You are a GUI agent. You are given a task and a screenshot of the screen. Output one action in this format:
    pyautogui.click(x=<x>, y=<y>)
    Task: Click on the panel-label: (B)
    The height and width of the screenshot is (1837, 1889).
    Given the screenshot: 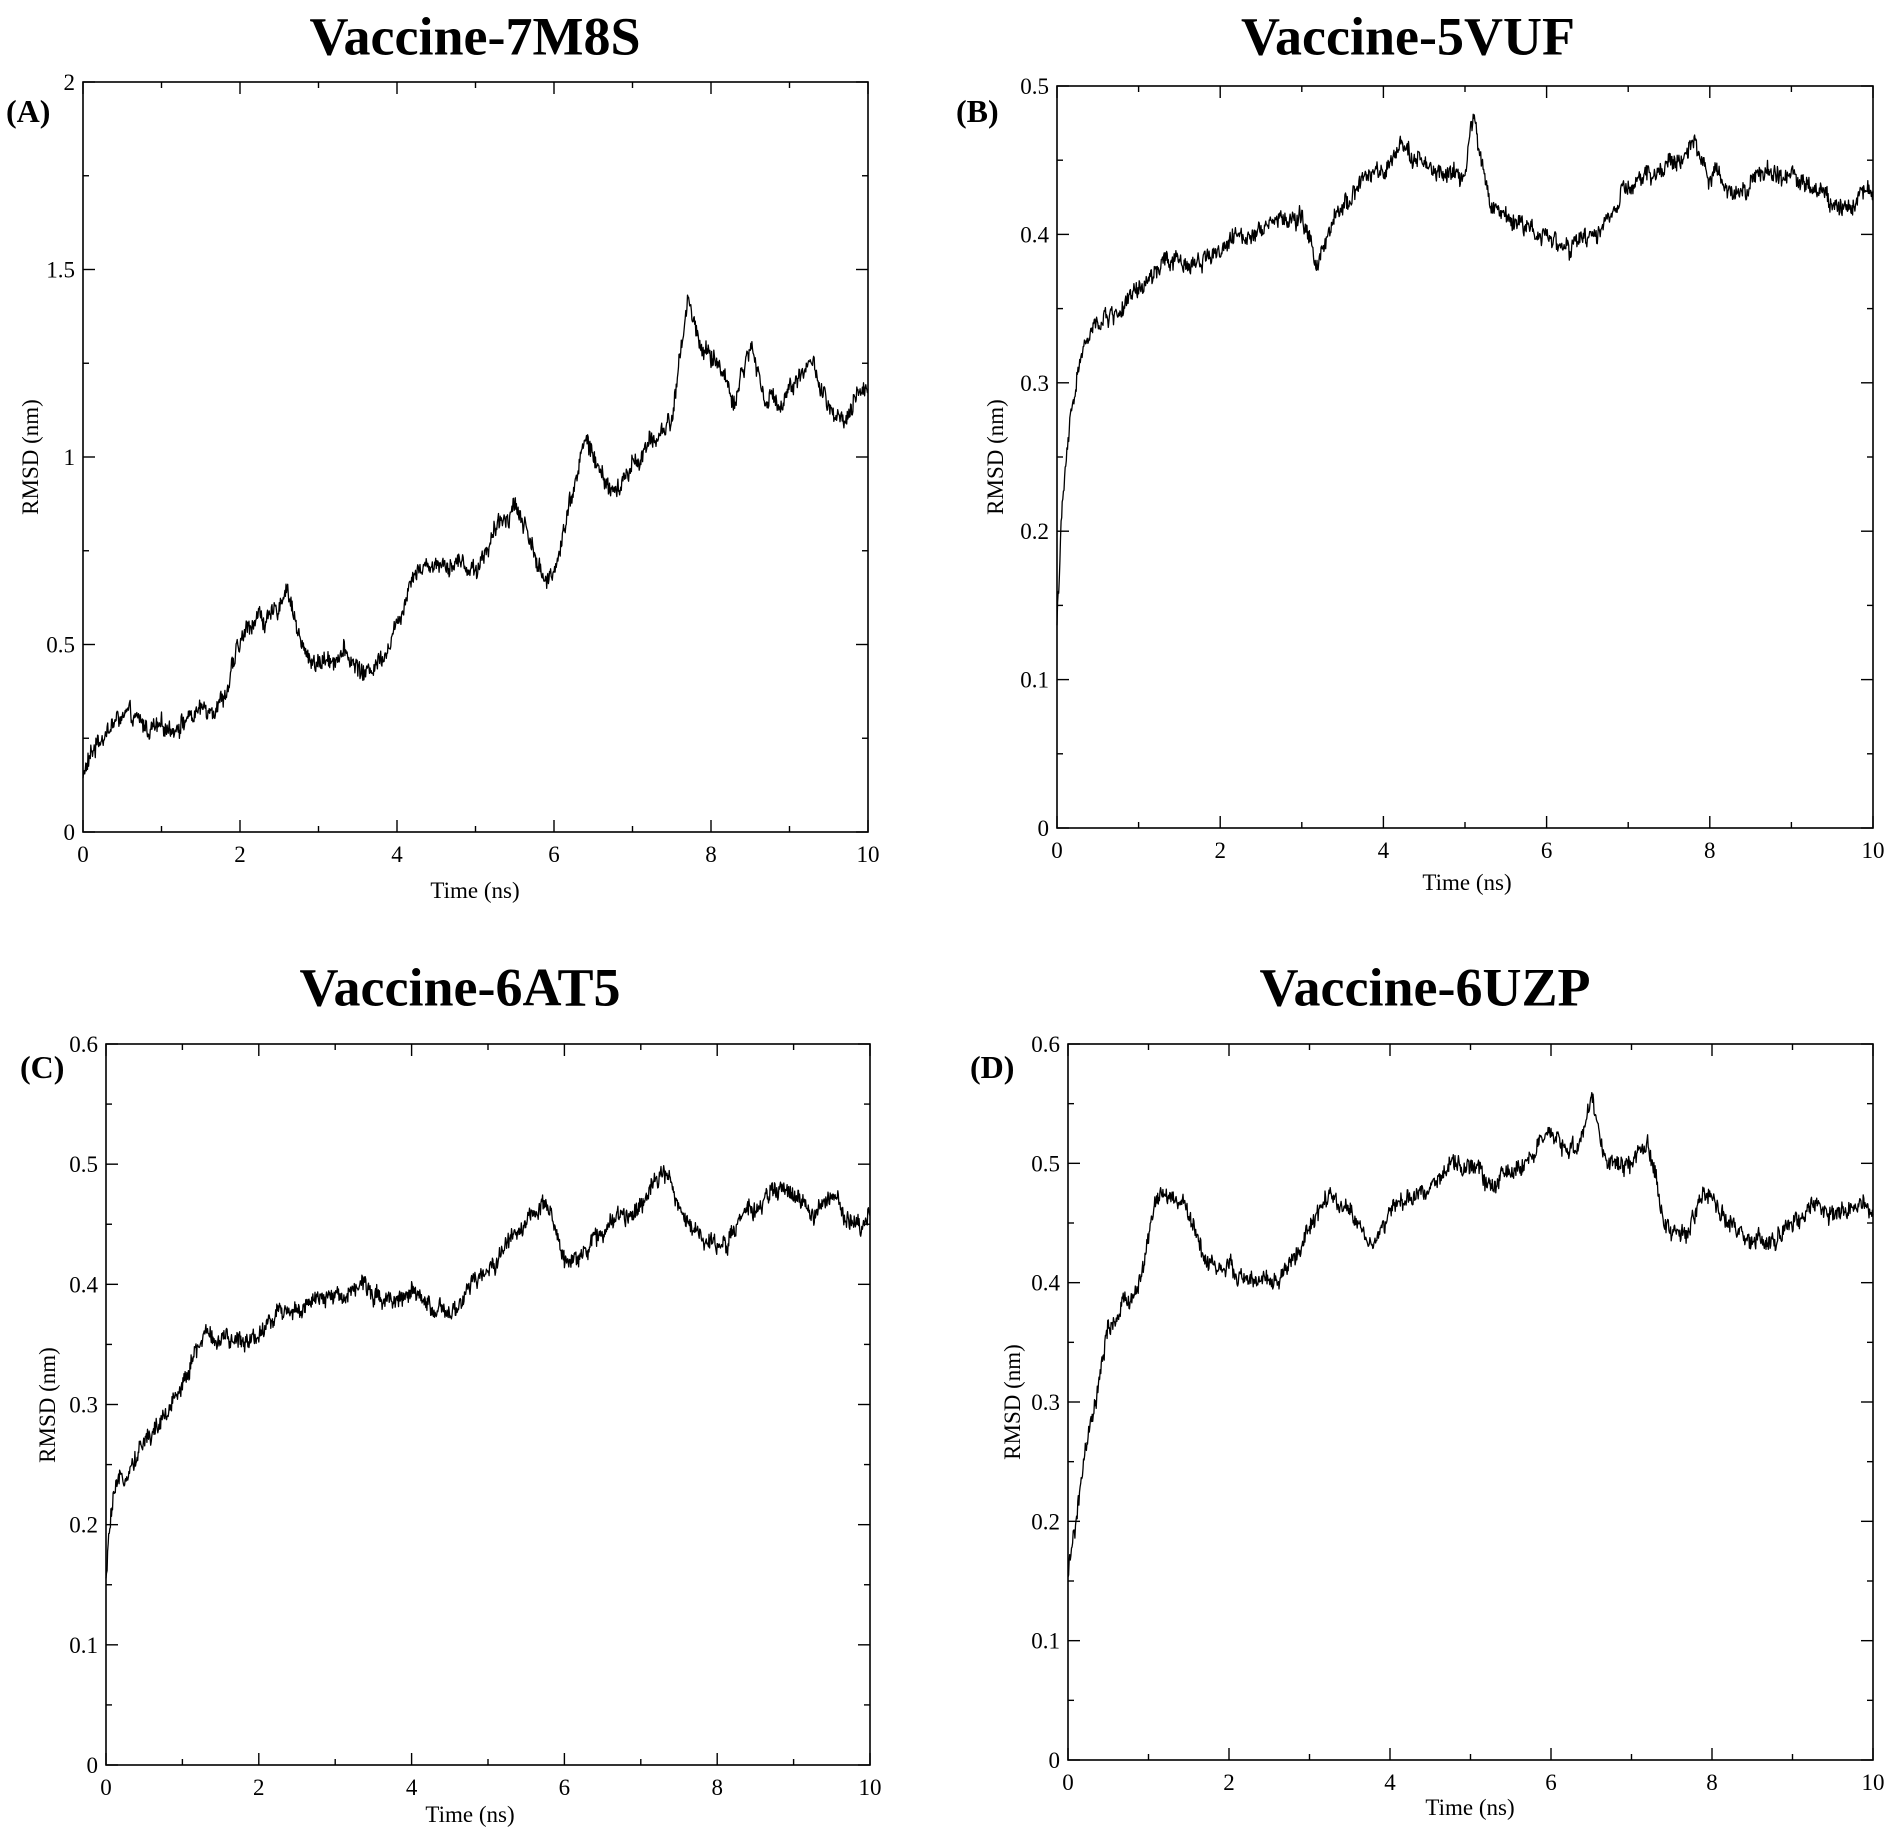 What is the action you would take?
    pyautogui.click(x=977, y=111)
    